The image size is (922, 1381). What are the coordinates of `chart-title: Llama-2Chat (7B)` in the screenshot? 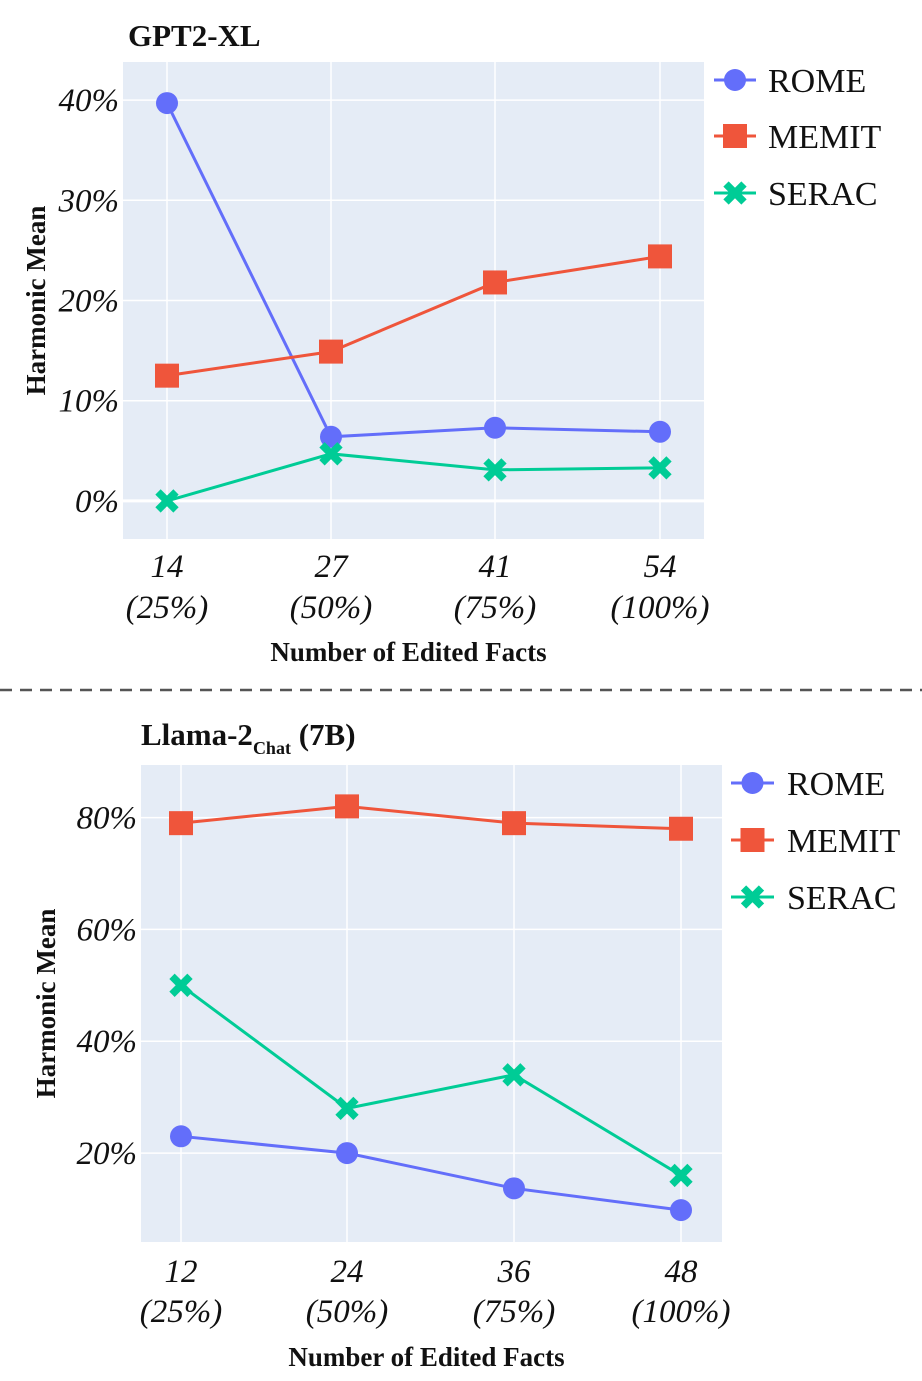 It's located at (248, 737).